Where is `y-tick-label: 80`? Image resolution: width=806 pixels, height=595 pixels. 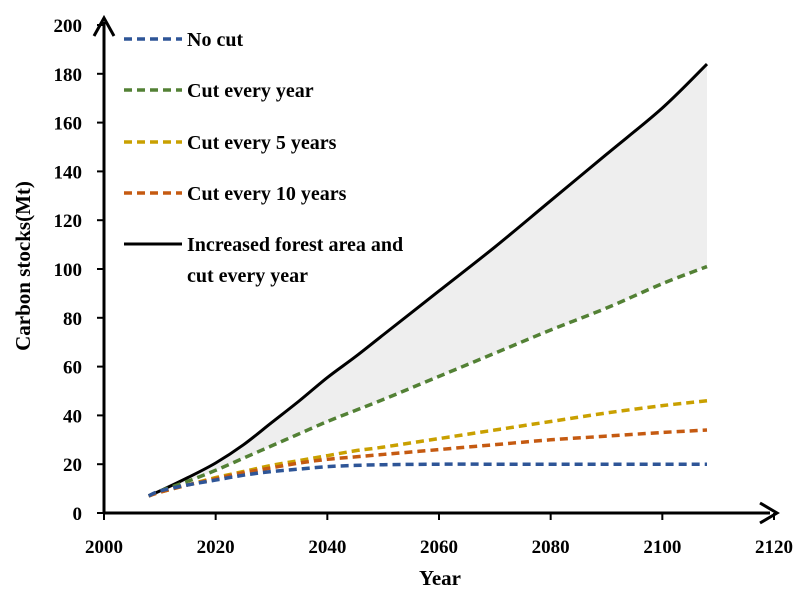 y-tick-label: 80 is located at coordinates (72, 319).